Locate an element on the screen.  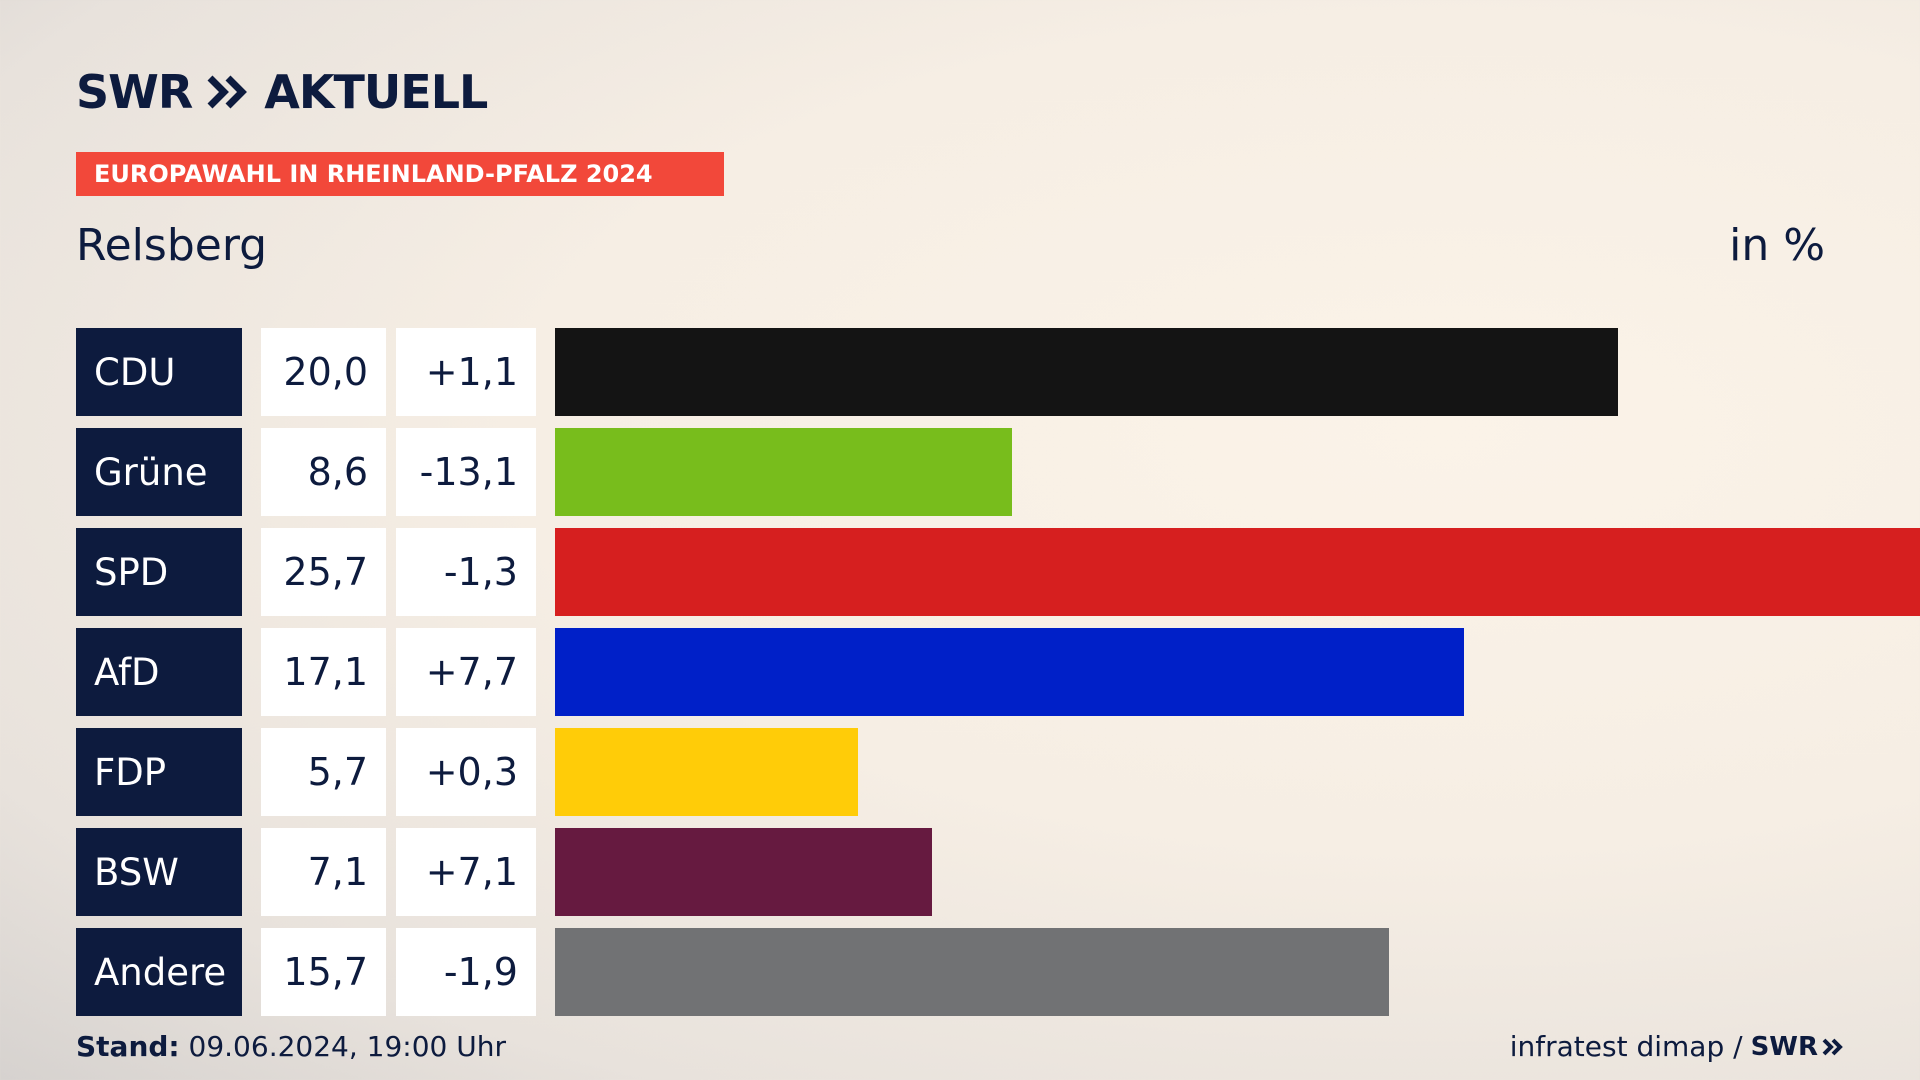
party-label: FDP is located at coordinates (159, 772).